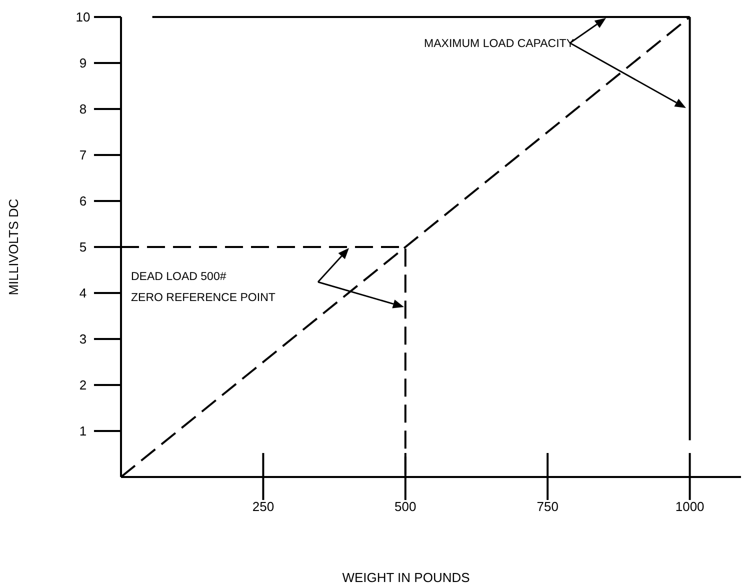 Image resolution: width=749 pixels, height=586 pixels. I want to click on y-tick-label: 2, so click(83, 385).